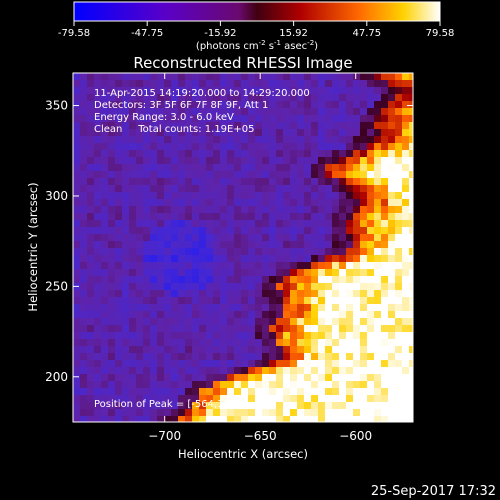 Image resolution: width=500 pixels, height=500 pixels. Describe the element at coordinates (293, 33) in the screenshot. I see `colorbar-tick-label: 15.92` at that location.